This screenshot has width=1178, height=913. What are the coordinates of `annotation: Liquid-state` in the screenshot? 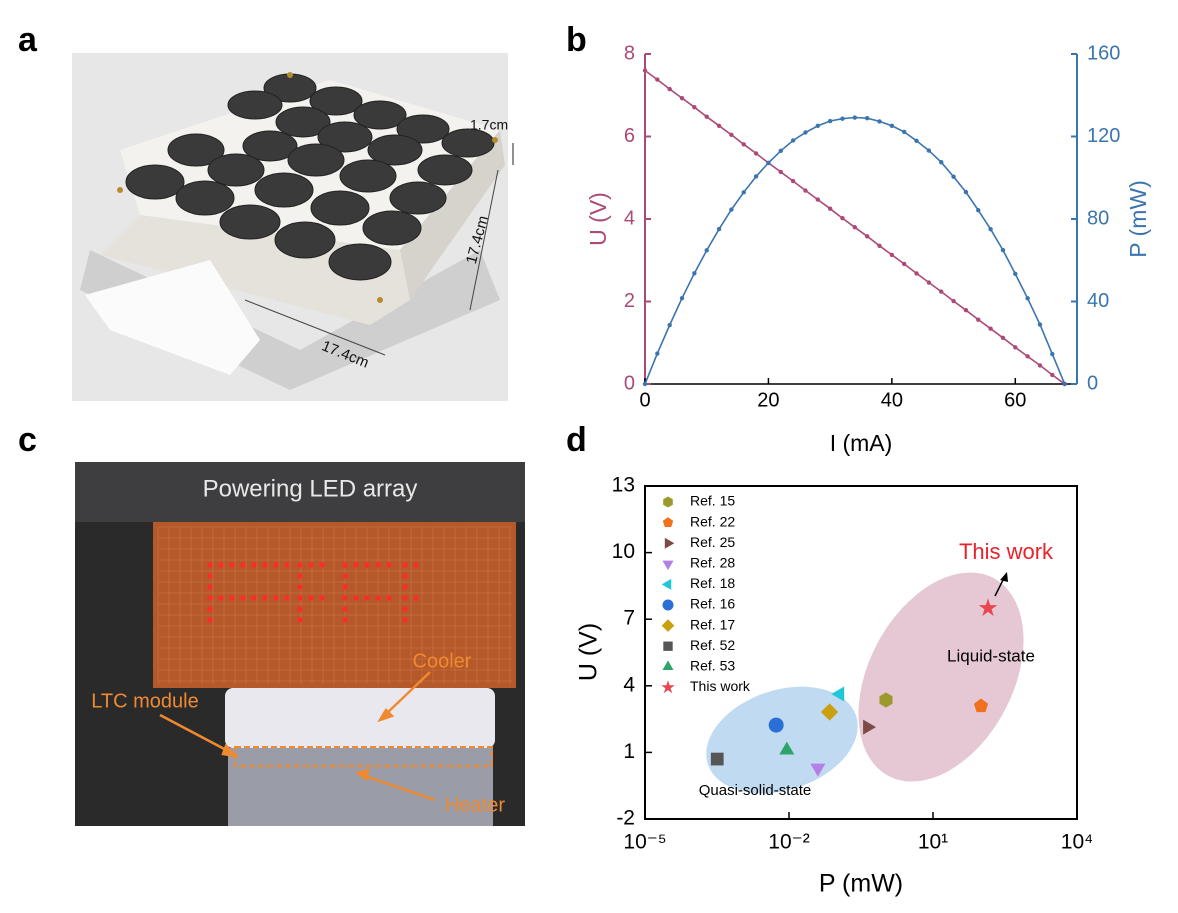 It's located at (991, 655).